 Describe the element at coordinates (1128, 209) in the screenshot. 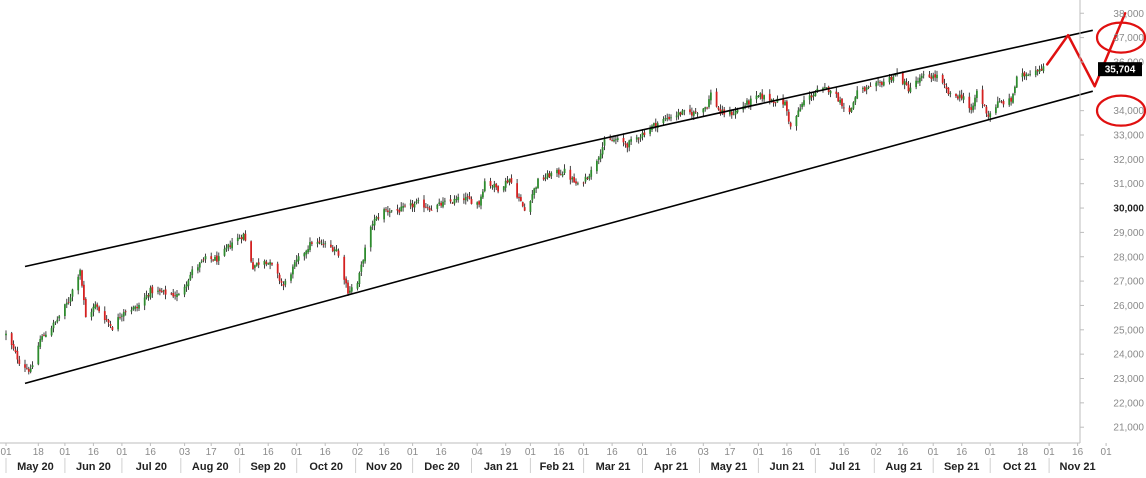

I see `y-tick-label: 30,000` at that location.